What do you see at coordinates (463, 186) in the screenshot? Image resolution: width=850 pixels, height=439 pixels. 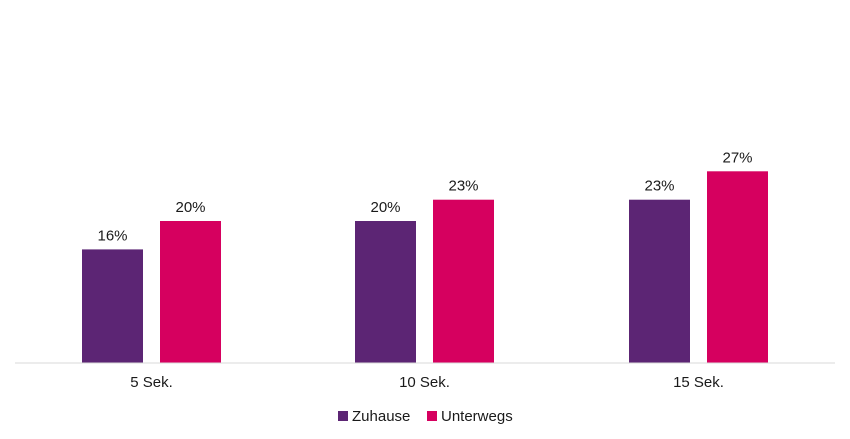 I see `data-label-unterwegs-10-sek: 23%` at bounding box center [463, 186].